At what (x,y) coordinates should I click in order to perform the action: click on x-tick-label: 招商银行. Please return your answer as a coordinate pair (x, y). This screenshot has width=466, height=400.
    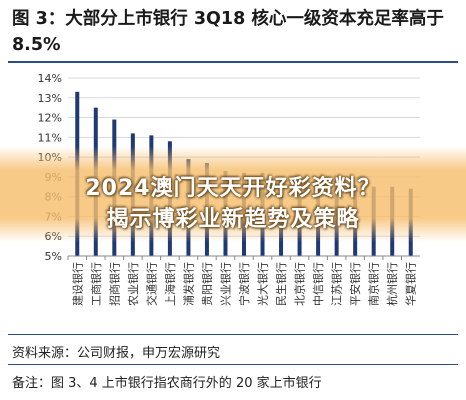
    Looking at the image, I should click on (114, 284).